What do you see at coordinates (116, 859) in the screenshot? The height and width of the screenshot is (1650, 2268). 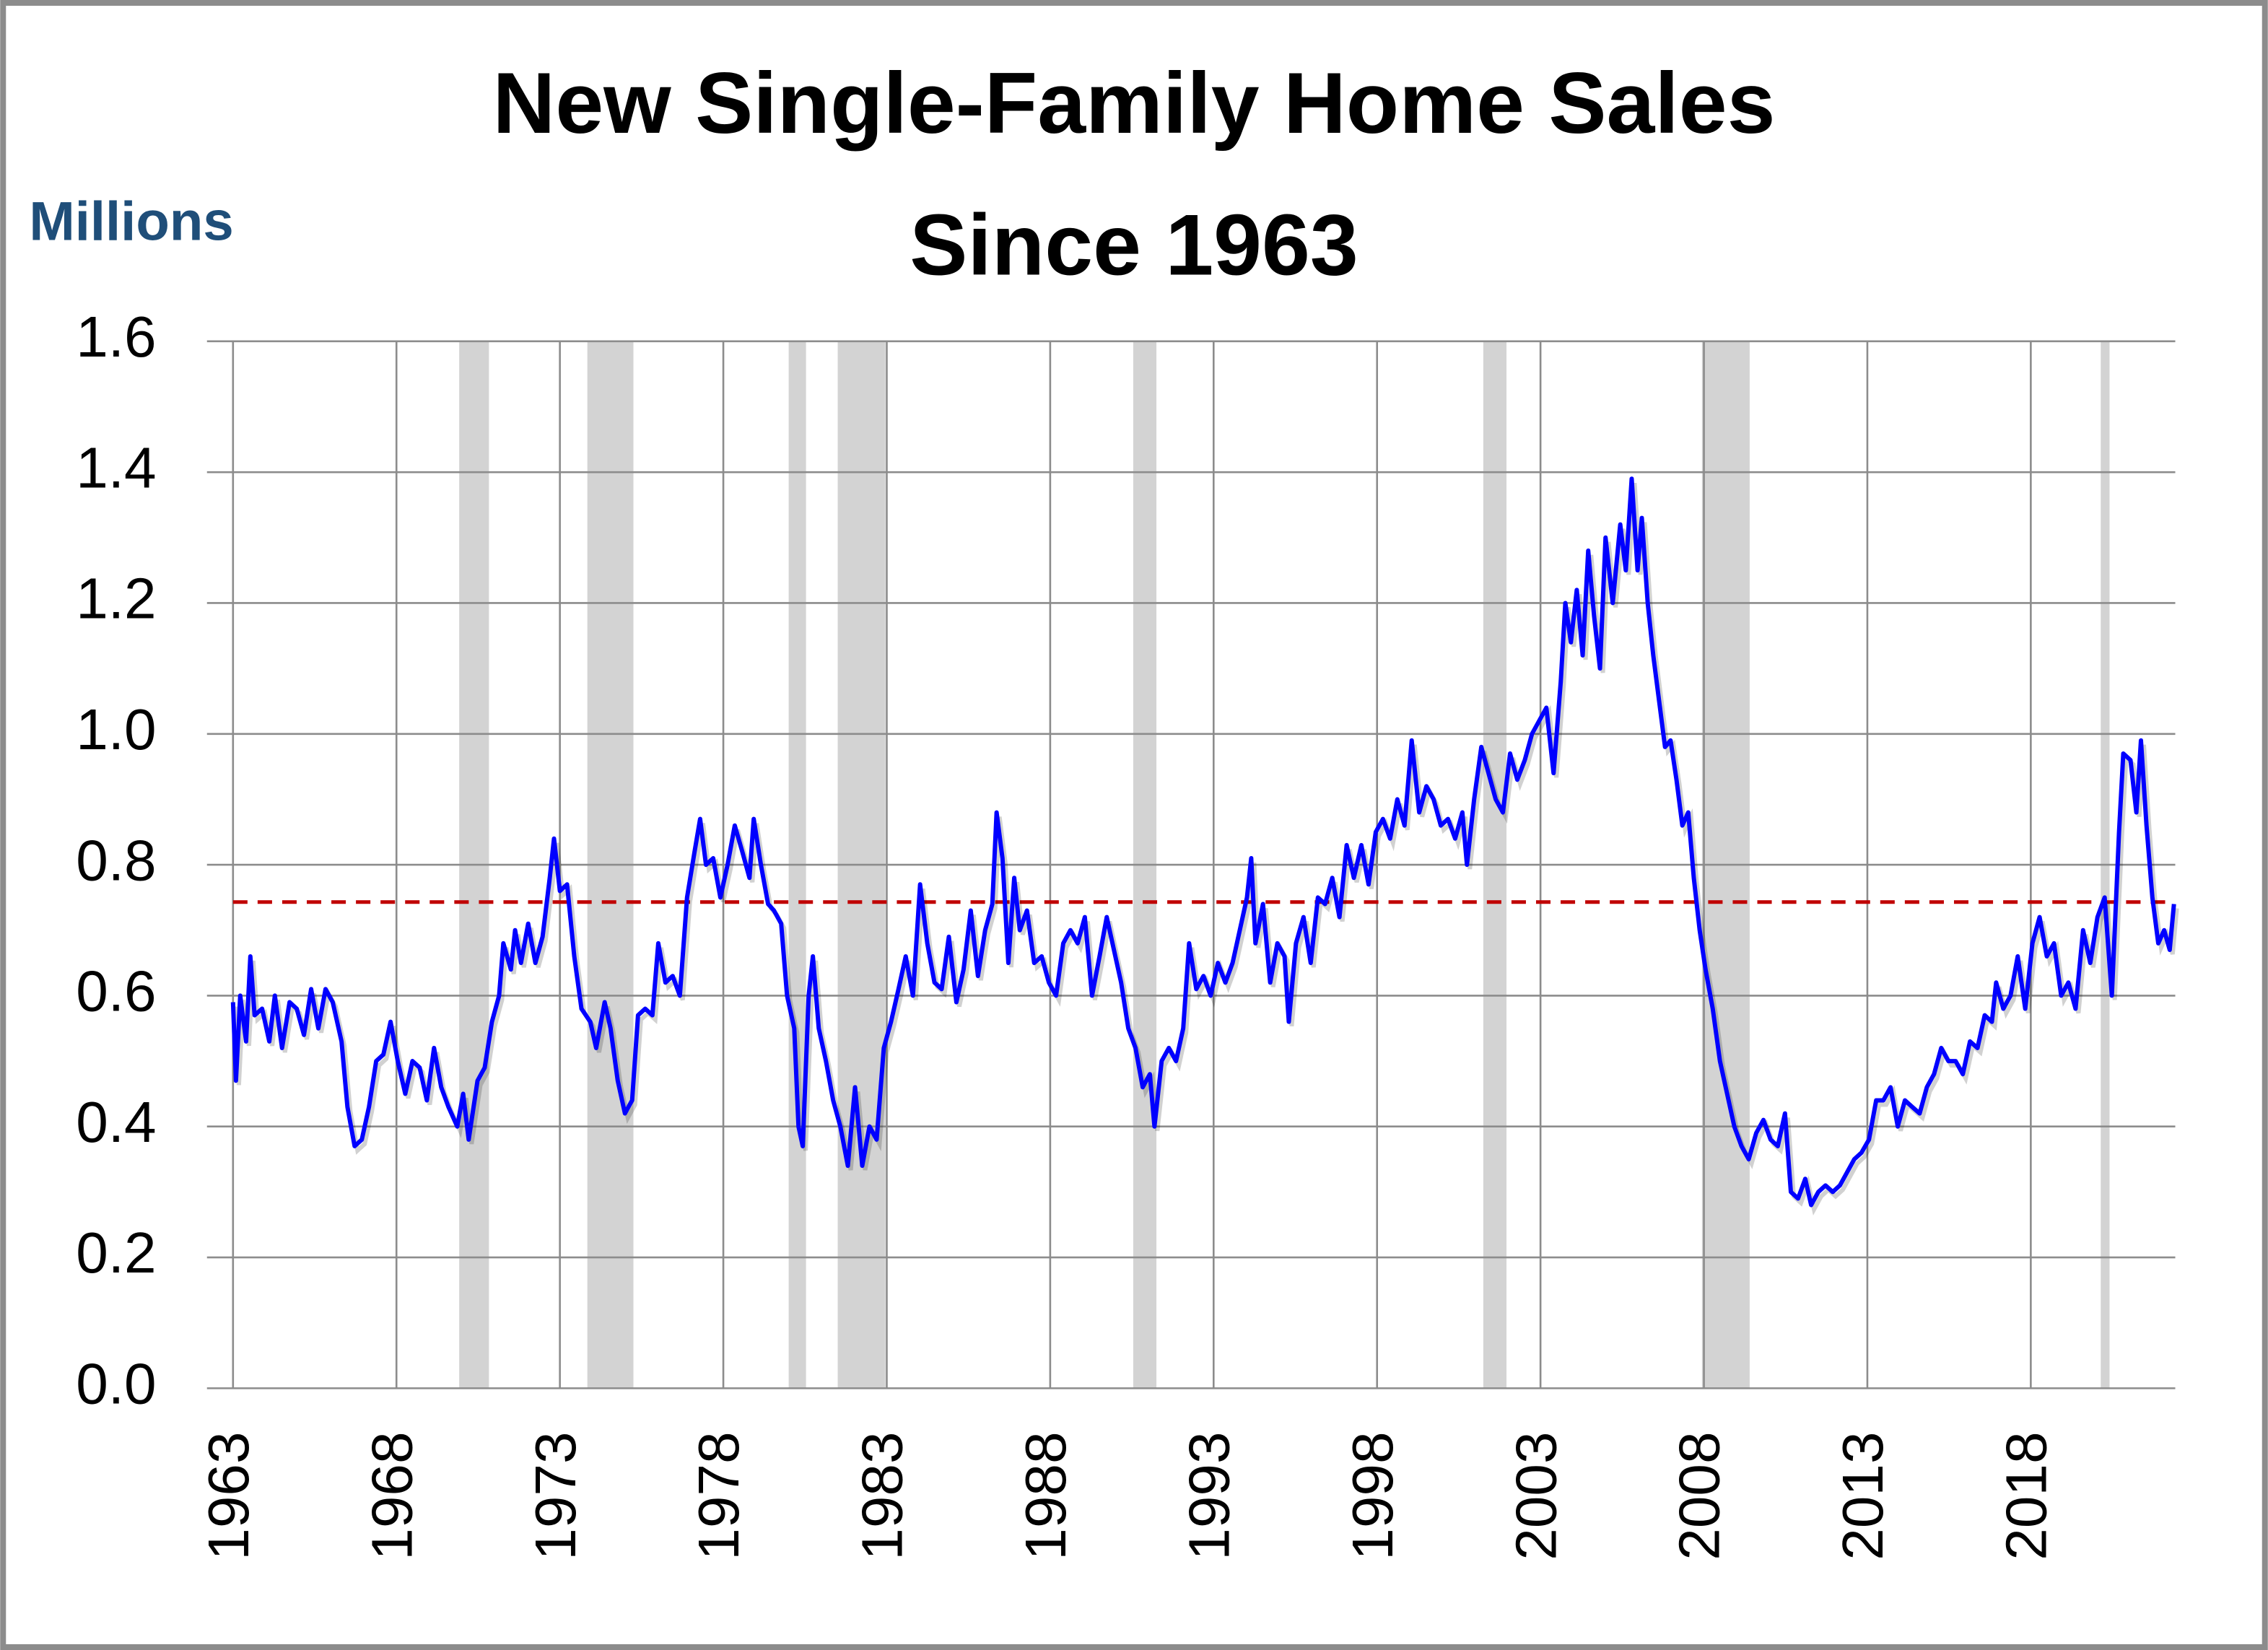 I see `y-tick-label: 0.8` at bounding box center [116, 859].